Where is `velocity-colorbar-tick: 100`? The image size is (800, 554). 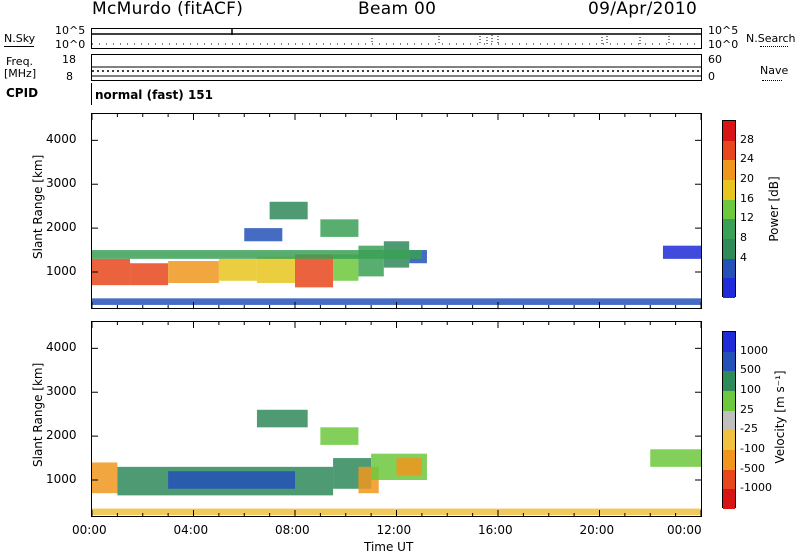 velocity-colorbar-tick: 100 is located at coordinates (750, 389).